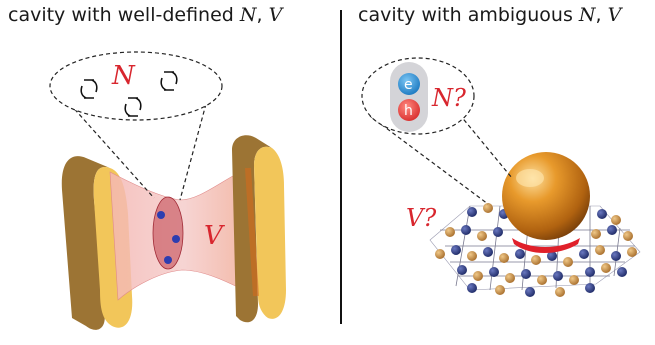 This screenshot has height=345, width=655. I want to click on right-mirror, so click(259, 229).